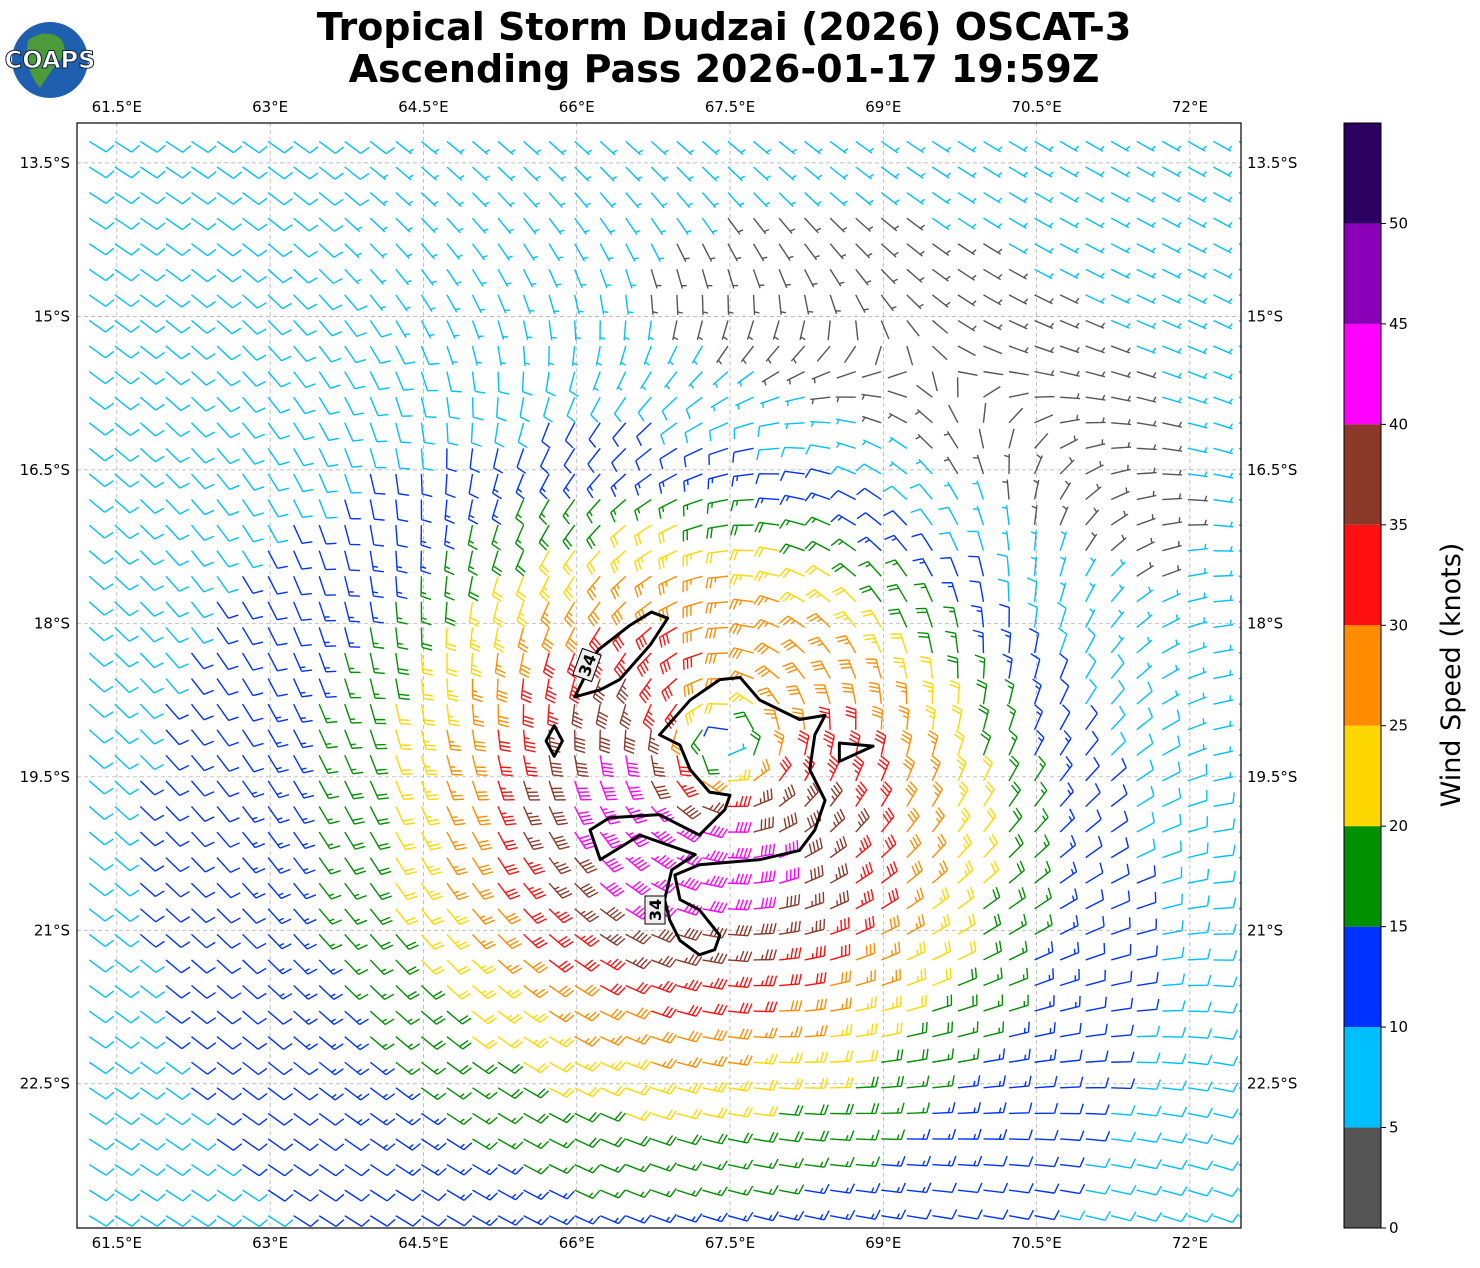 This screenshot has height=1268, width=1480. What do you see at coordinates (655, 910) in the screenshot?
I see `contour-label: 34` at bounding box center [655, 910].